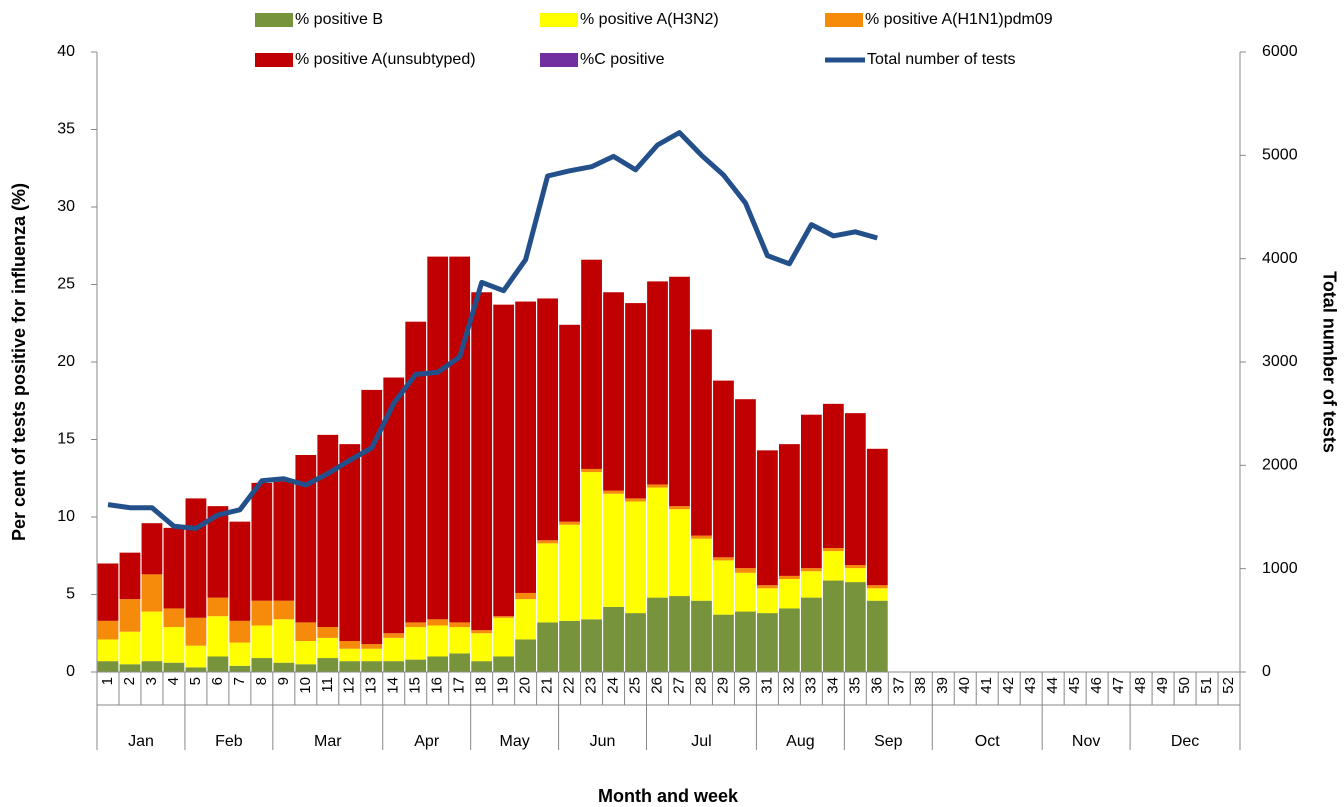 The height and width of the screenshot is (807, 1344). Describe the element at coordinates (141, 741) in the screenshot. I see `month-label: Jan` at that location.